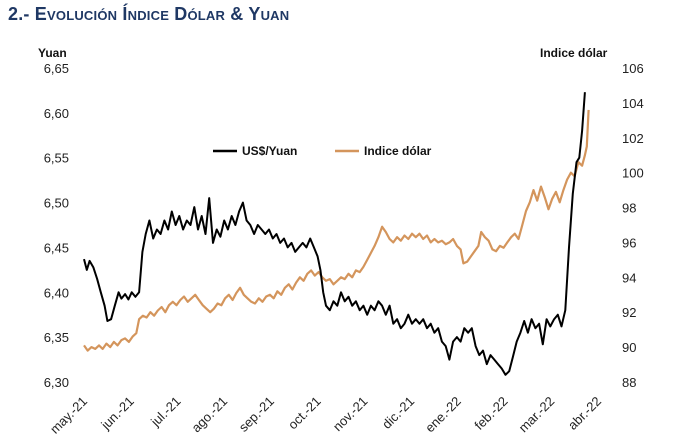  Describe the element at coordinates (56, 382) in the screenshot. I see `left-tick-label: 6,30` at that location.